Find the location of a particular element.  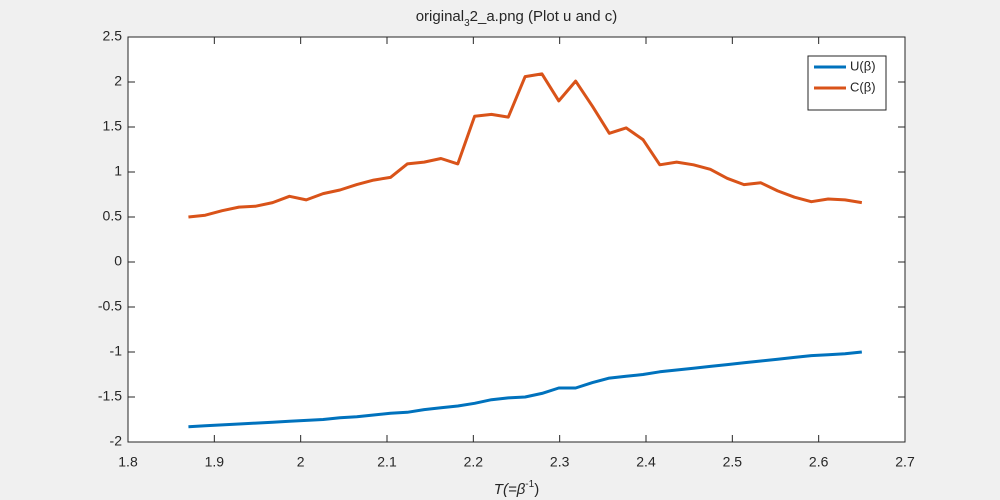

line-series is located at coordinates (525, 389).